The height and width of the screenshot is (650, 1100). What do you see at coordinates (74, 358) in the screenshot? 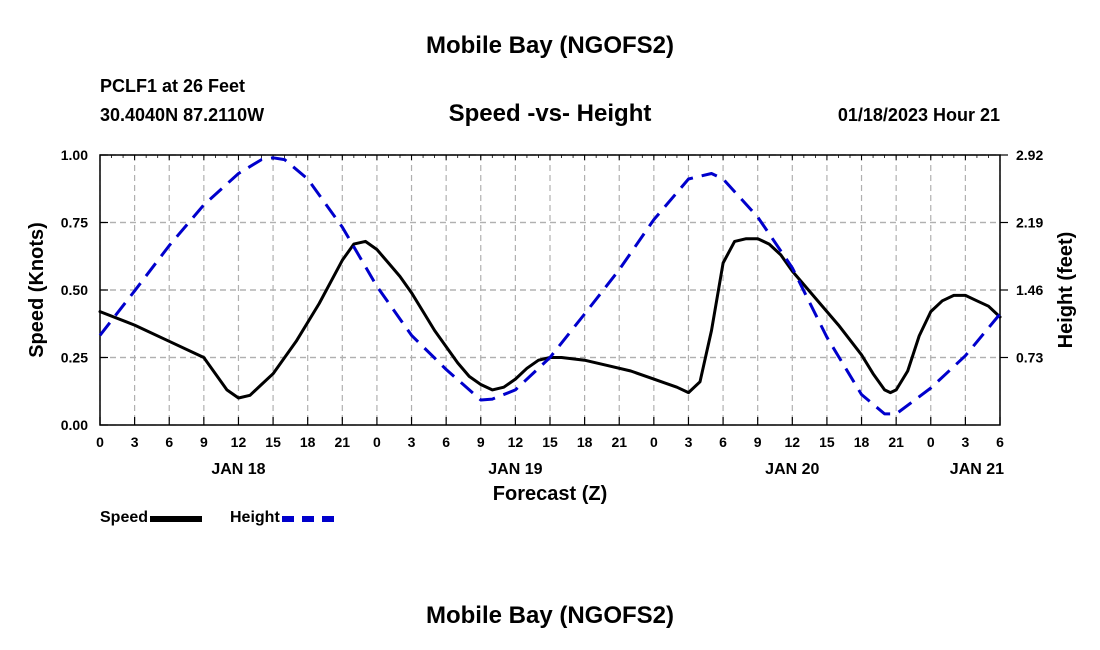
I see `y-tick-label: 0.25` at bounding box center [74, 358].